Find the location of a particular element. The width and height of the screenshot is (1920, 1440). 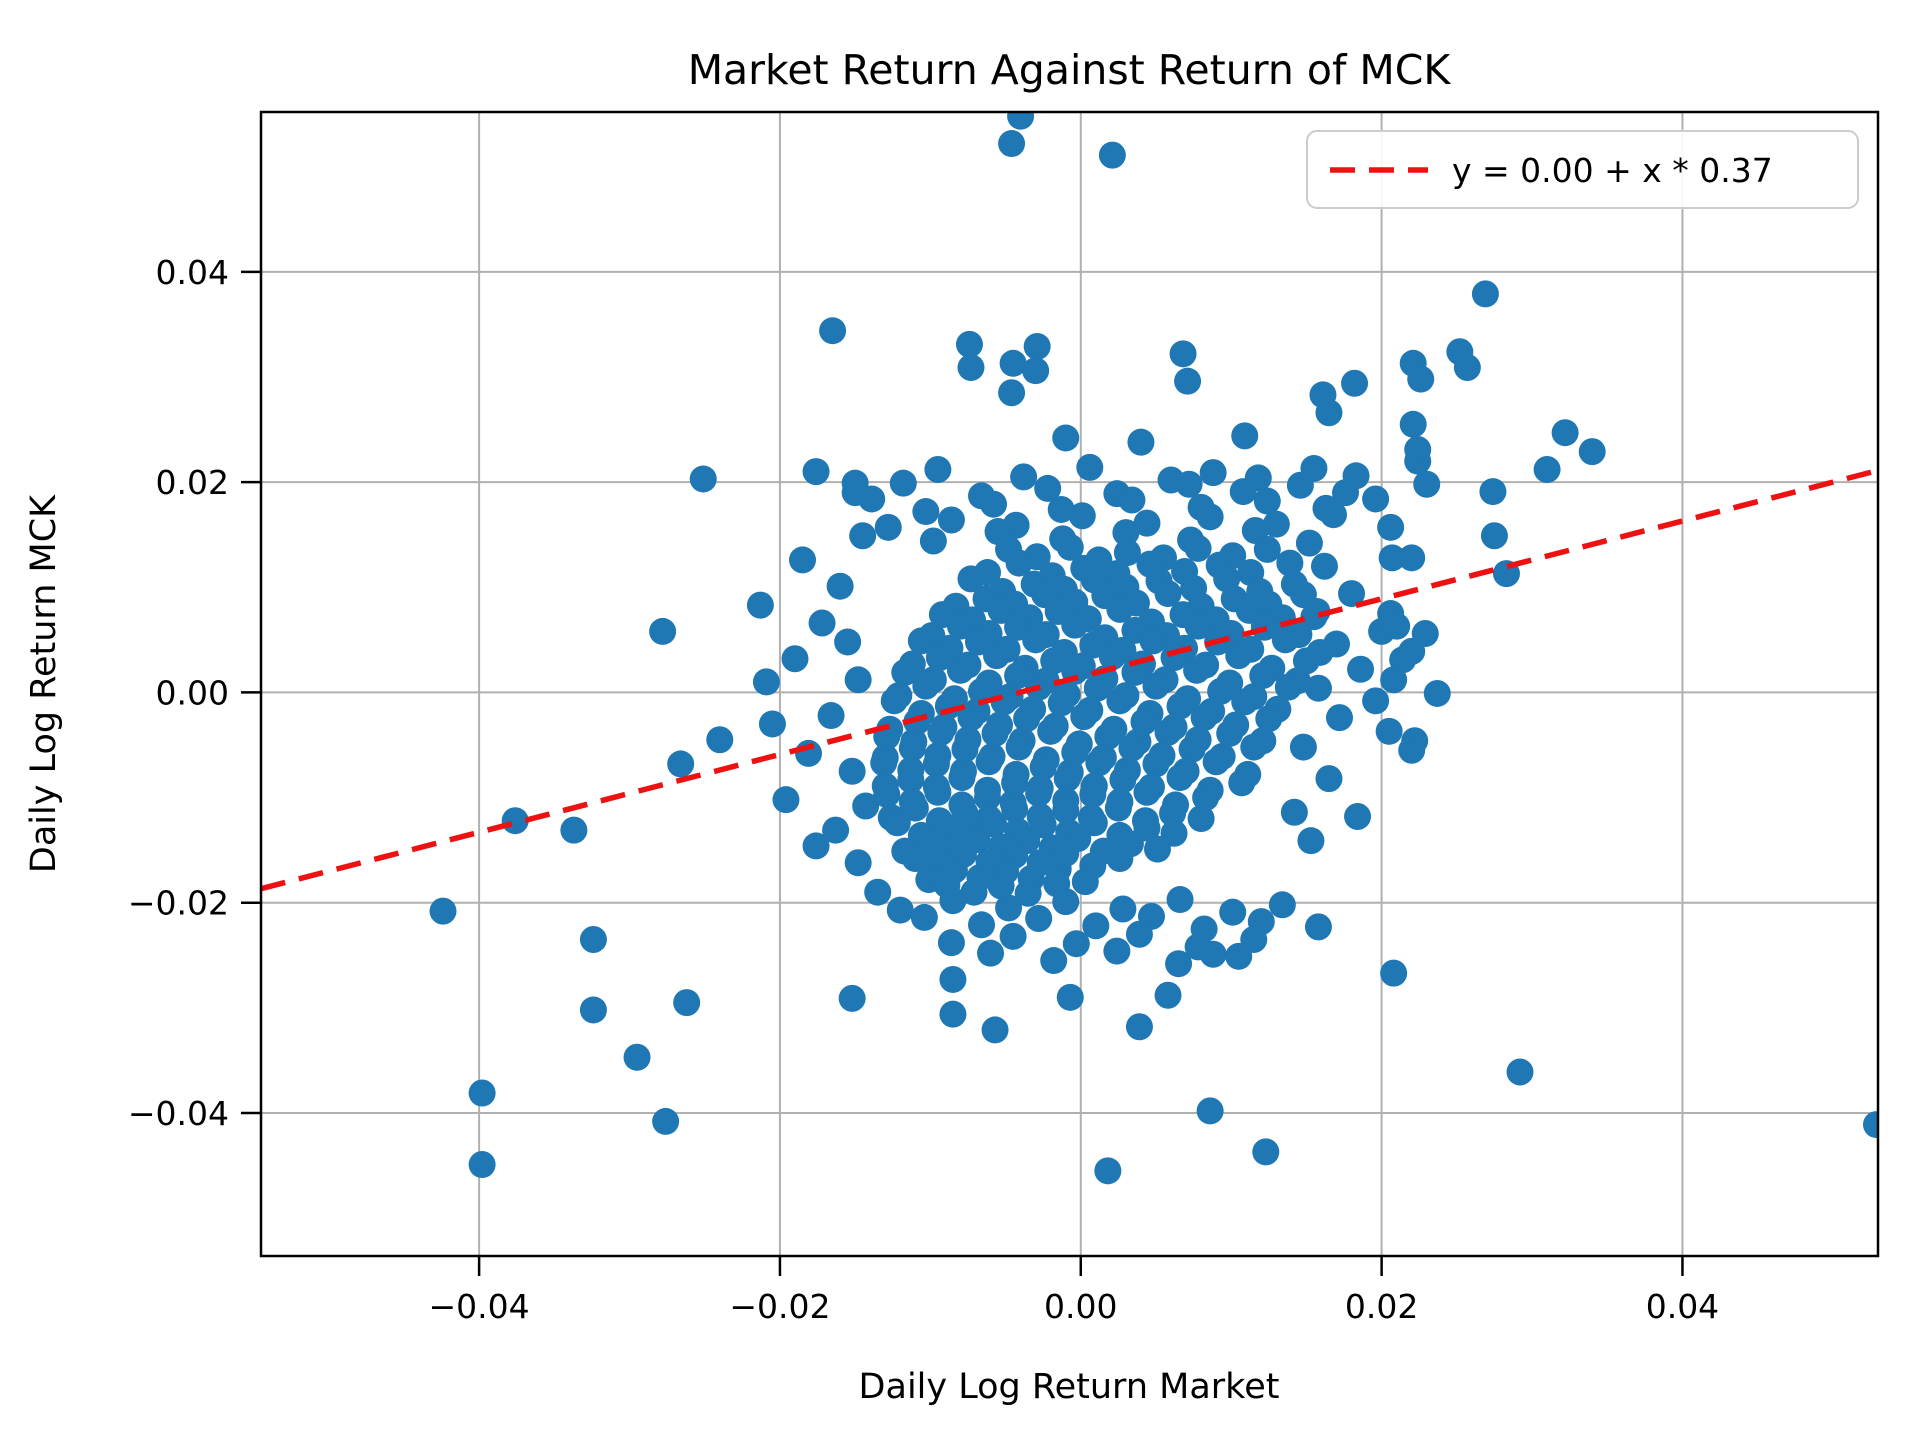

x-tick-label: 0.00 is located at coordinates (1080, 1306).